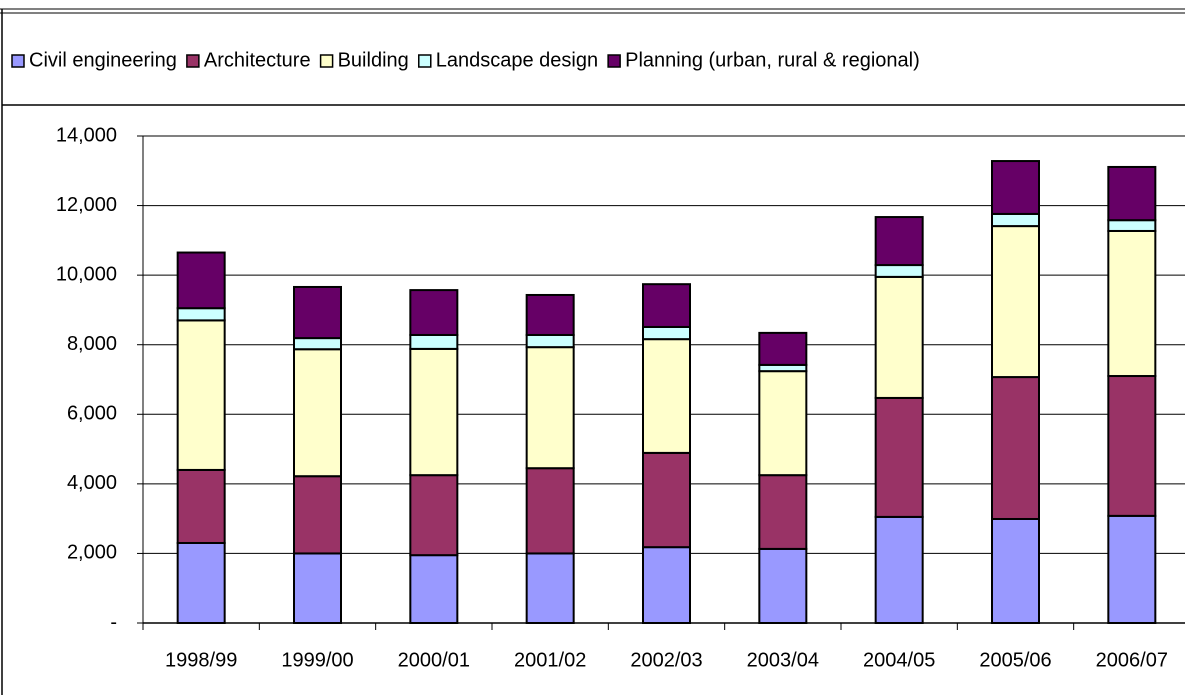  I want to click on legend-label: Building, so click(373, 60).